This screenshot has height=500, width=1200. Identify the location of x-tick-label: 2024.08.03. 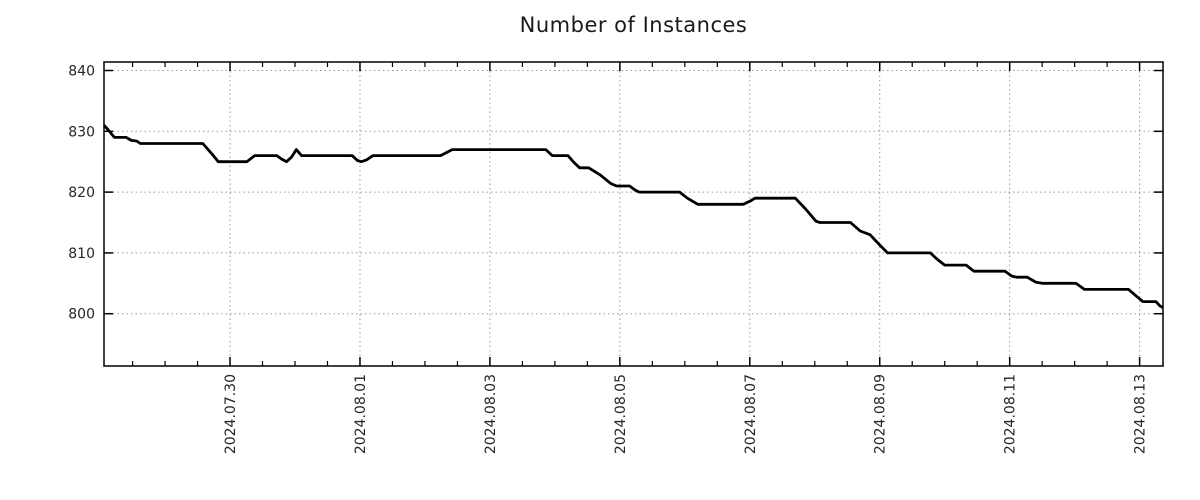
(491, 414).